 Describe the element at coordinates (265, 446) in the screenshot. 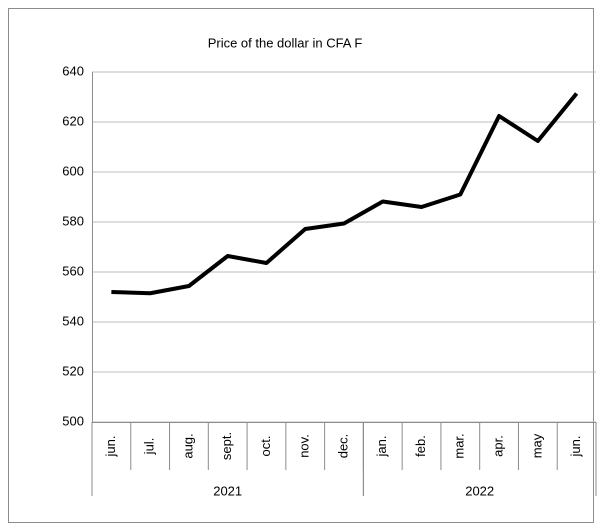

I see `x-tick-label: oct.` at that location.